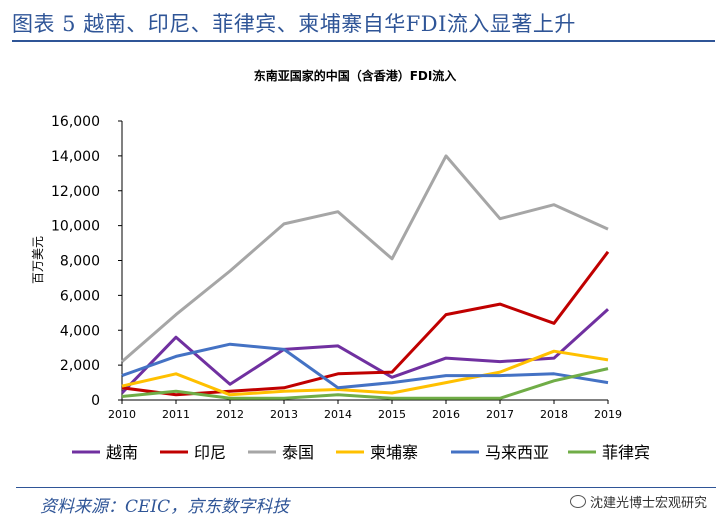 Image resolution: width=725 pixels, height=529 pixels. I want to click on series-line-菲律宾, so click(365, 383).